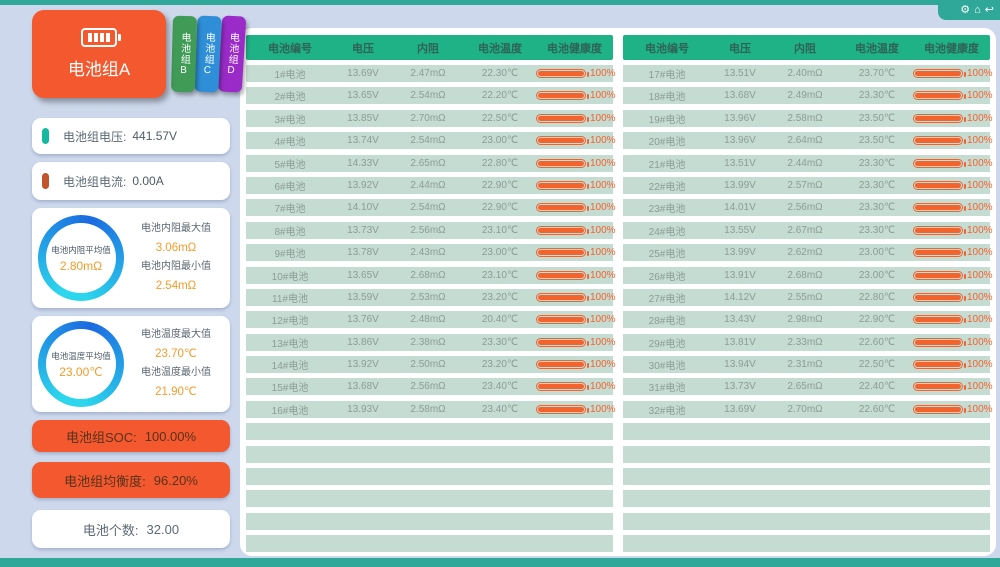 Image resolution: width=1000 pixels, height=567 pixels. I want to click on temperature-cell: 22.90℃, so click(877, 320).